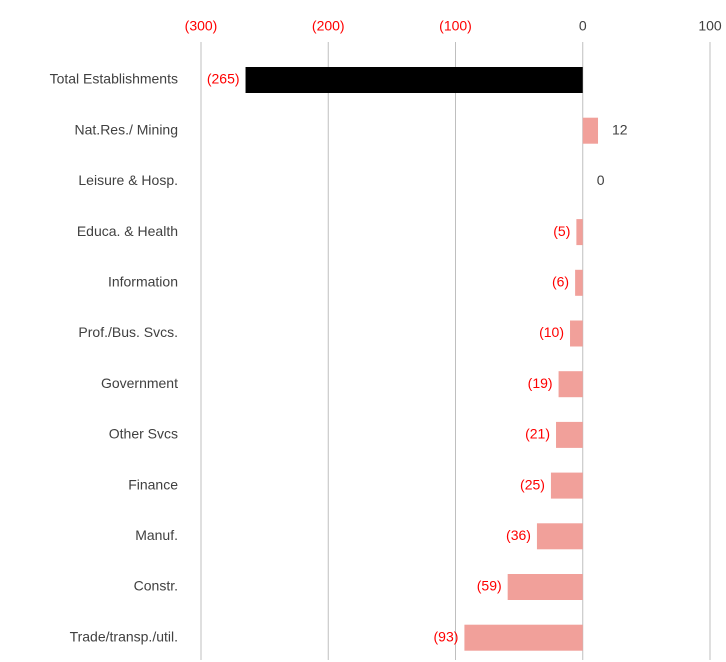 The width and height of the screenshot is (726, 662). Describe the element at coordinates (127, 231) in the screenshot. I see `y-tick-label: Educa. & Health` at that location.